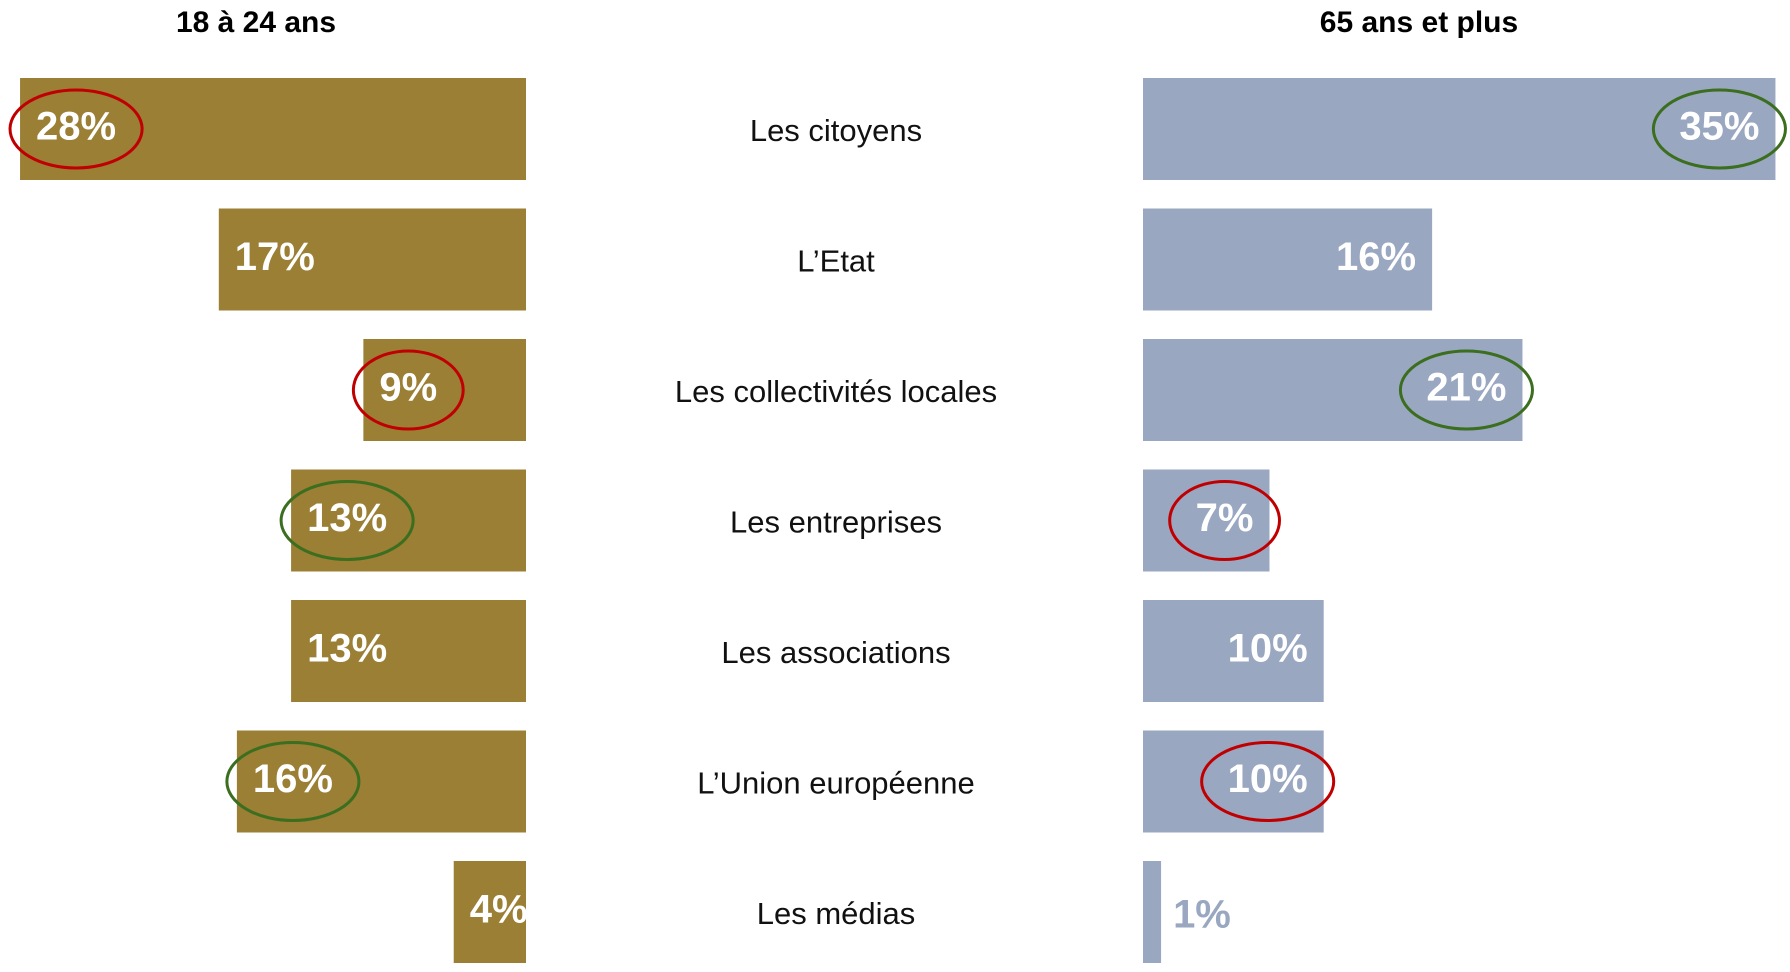 The width and height of the screenshot is (1790, 972). I want to click on category-label: Les collectivités locales, so click(836, 391).